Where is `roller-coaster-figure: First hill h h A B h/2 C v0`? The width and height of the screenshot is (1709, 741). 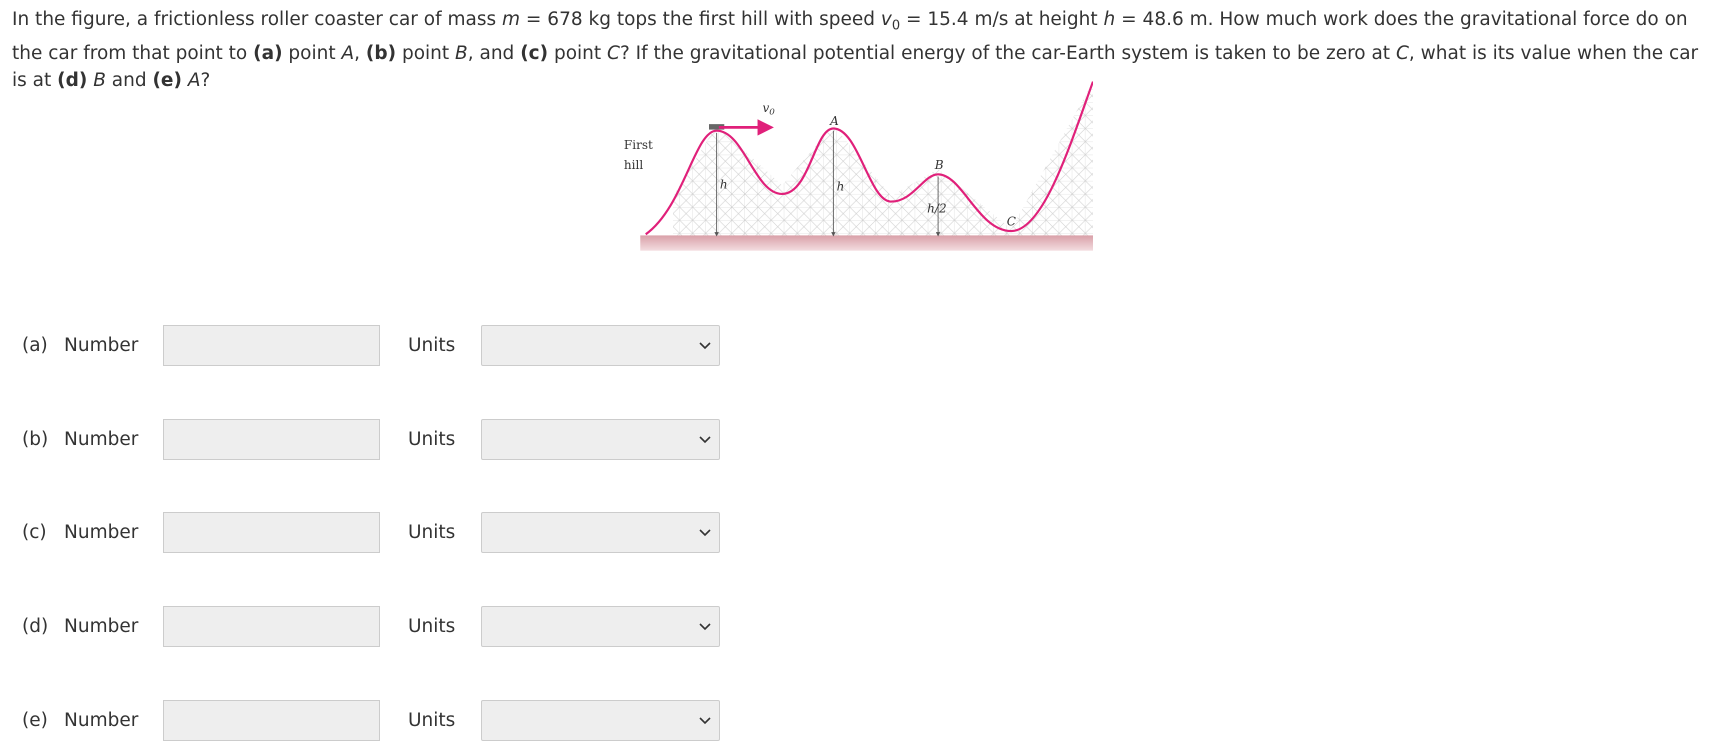
roller-coaster-figure: First hill h h A B h/2 C v0 is located at coordinates (858, 166).